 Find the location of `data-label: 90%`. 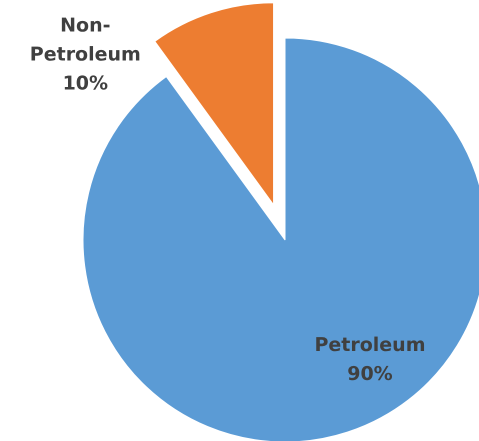

data-label: 90% is located at coordinates (370, 373).